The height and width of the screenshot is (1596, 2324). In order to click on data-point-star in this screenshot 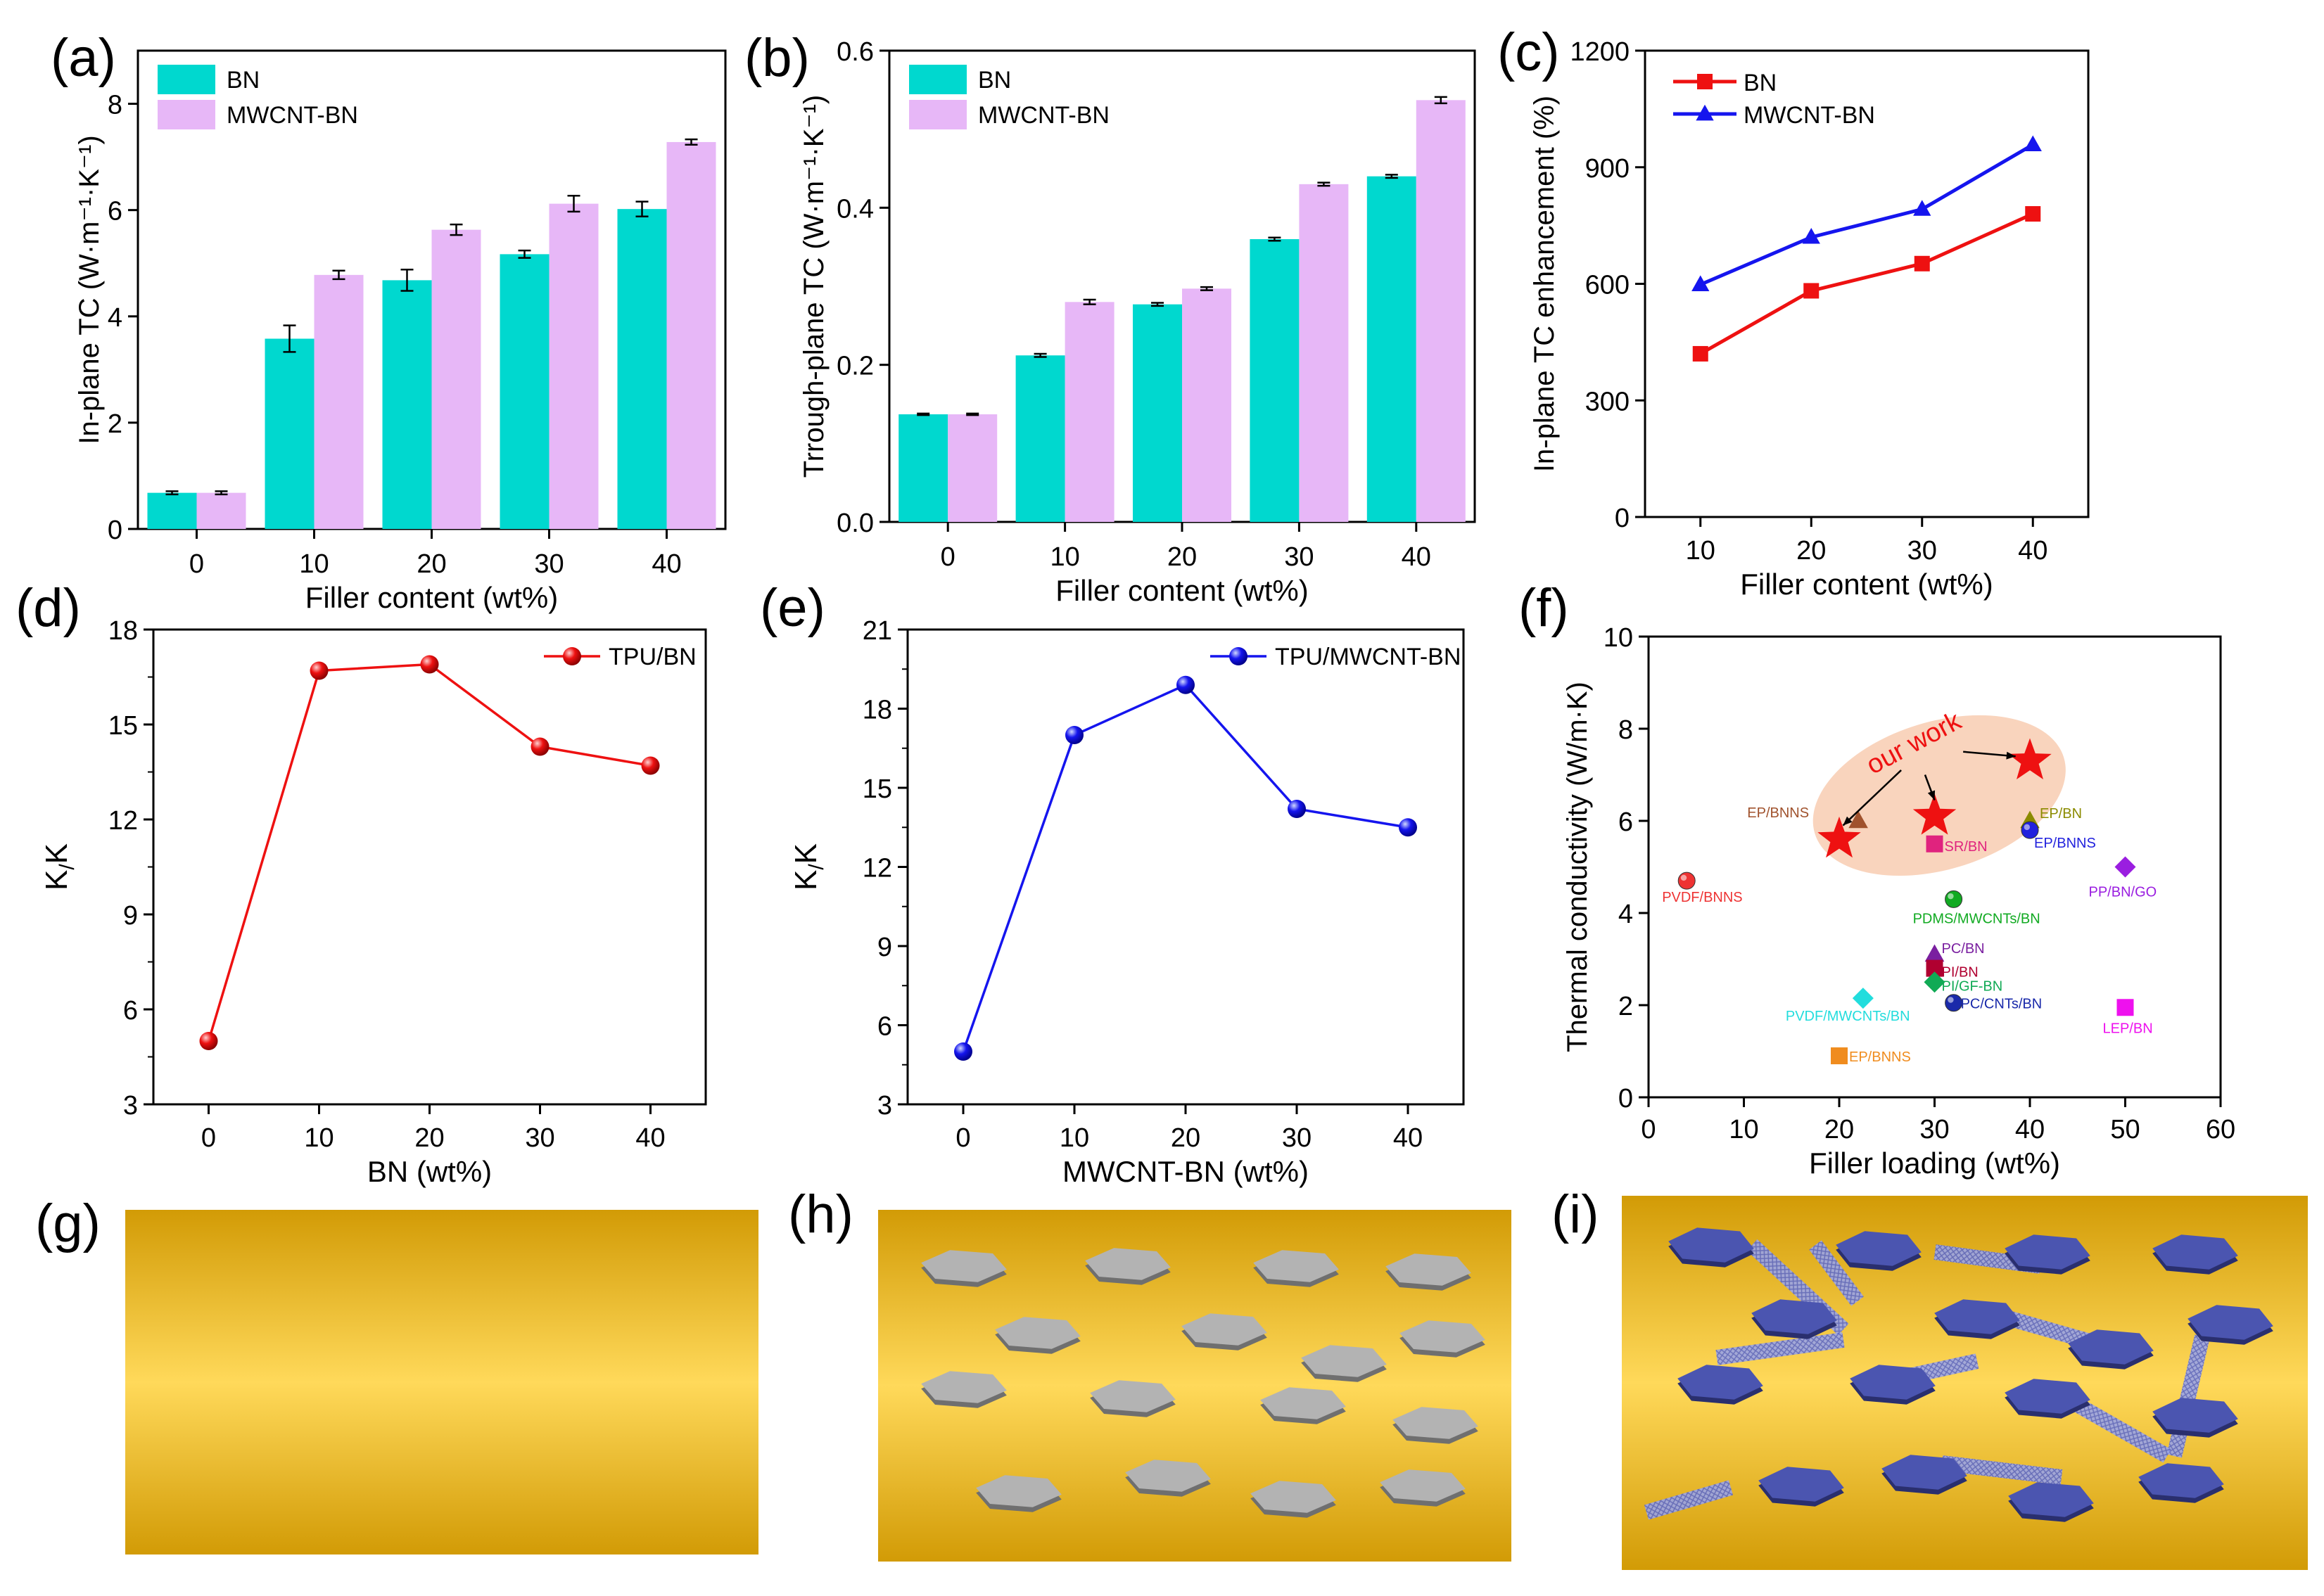, I will do `click(2030, 758)`.